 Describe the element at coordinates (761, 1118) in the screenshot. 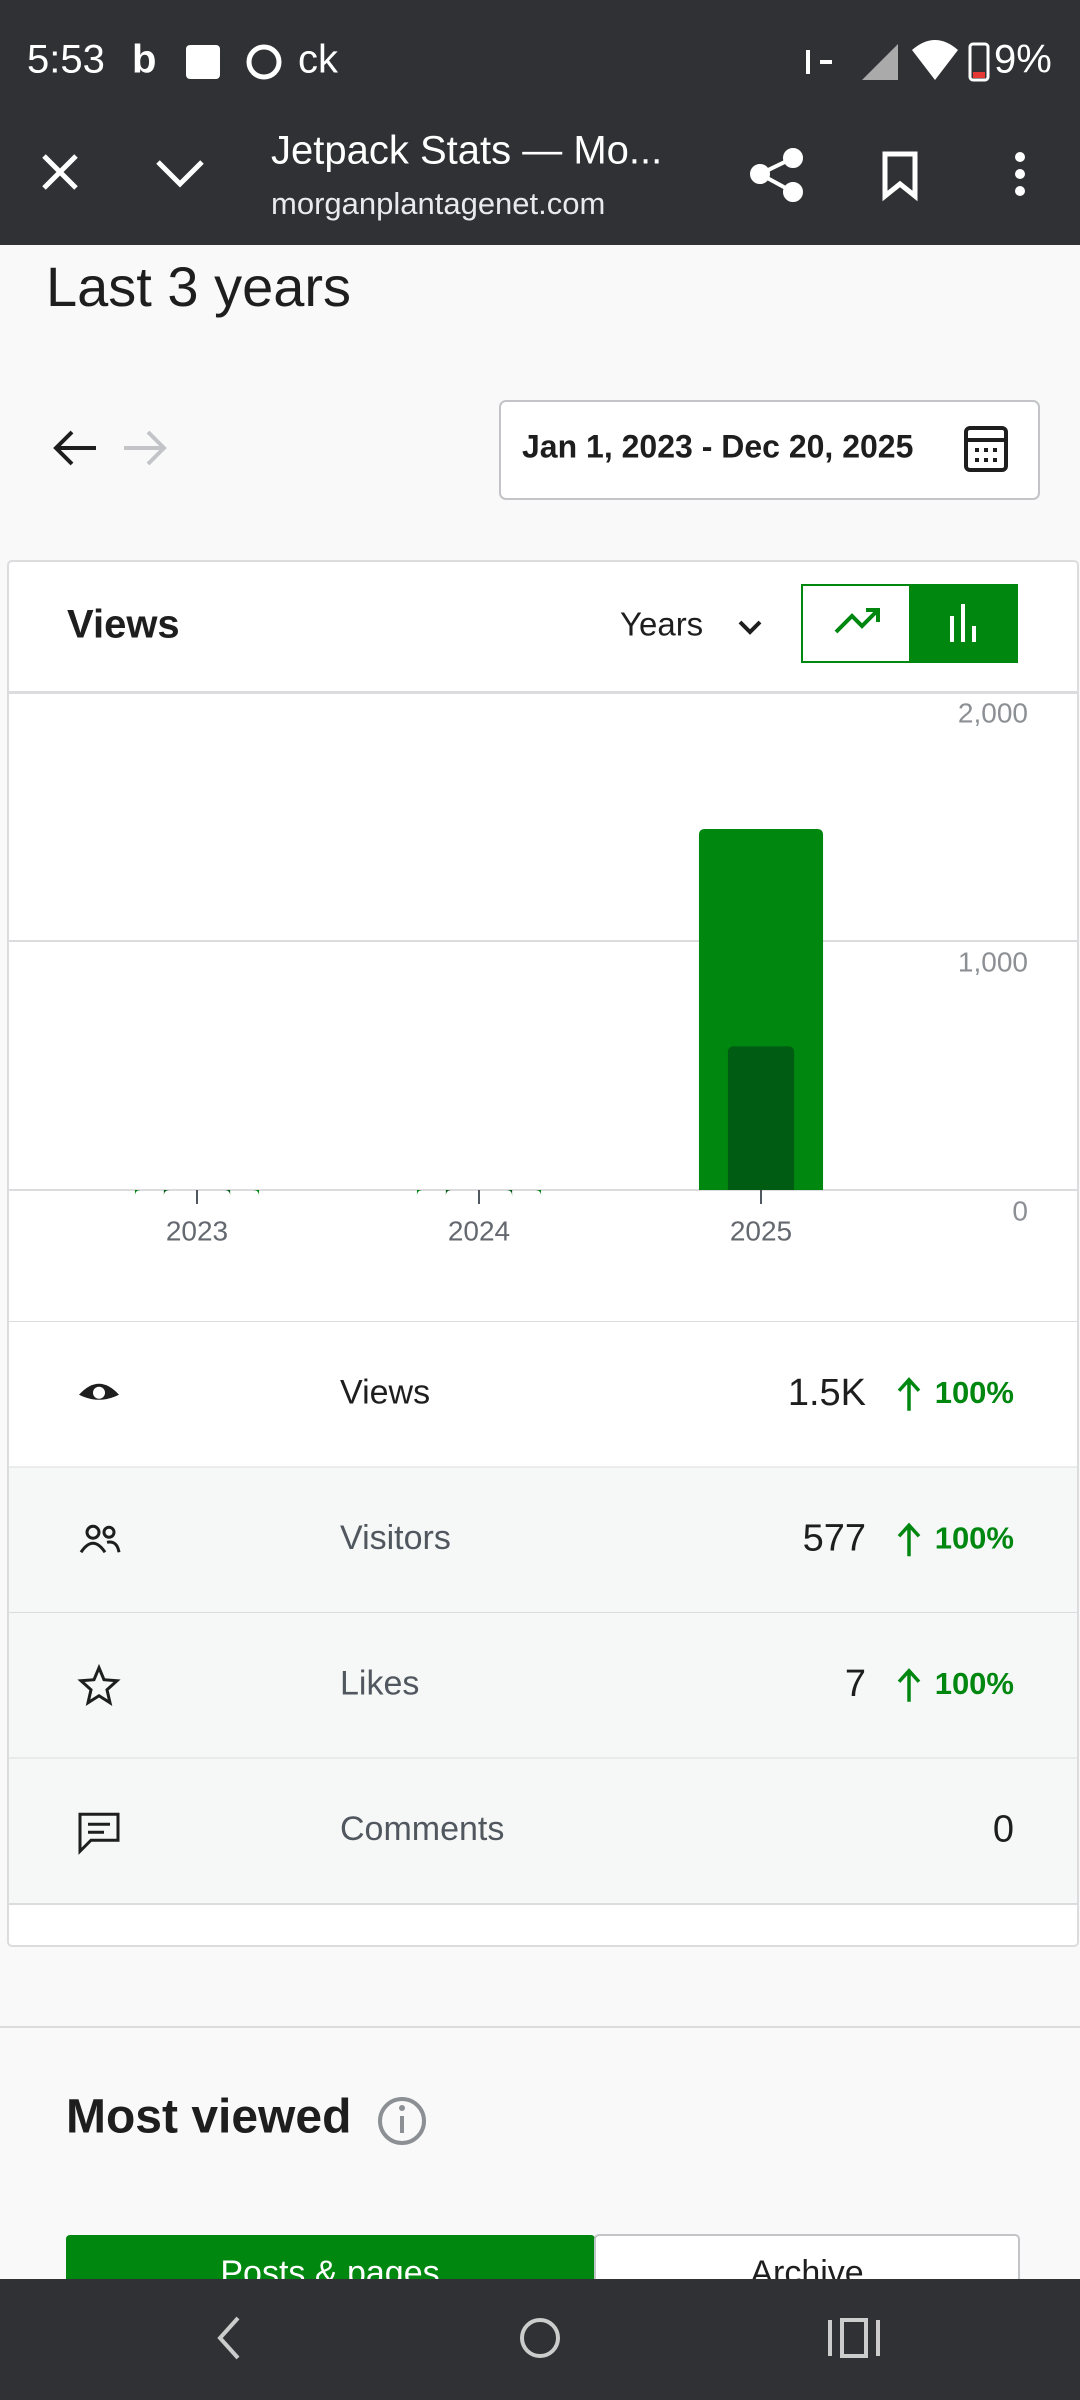

I see `bar` at that location.